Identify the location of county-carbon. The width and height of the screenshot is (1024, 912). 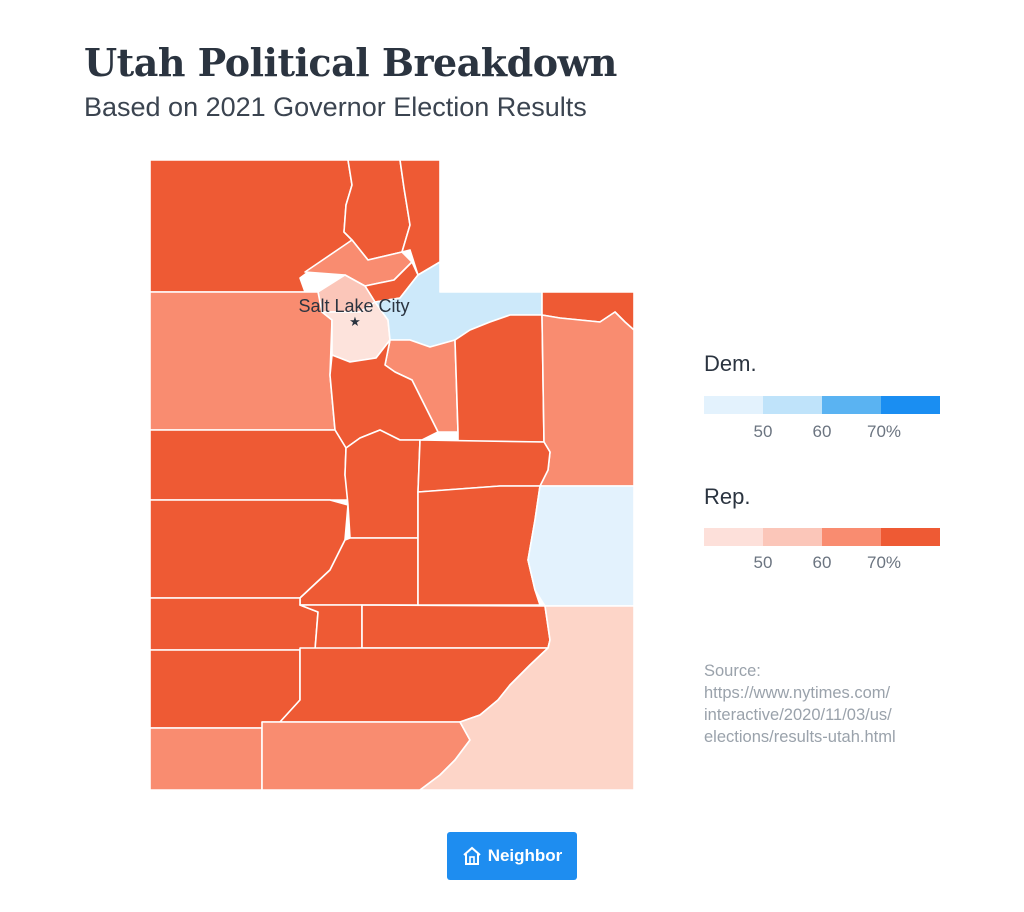
(484, 466).